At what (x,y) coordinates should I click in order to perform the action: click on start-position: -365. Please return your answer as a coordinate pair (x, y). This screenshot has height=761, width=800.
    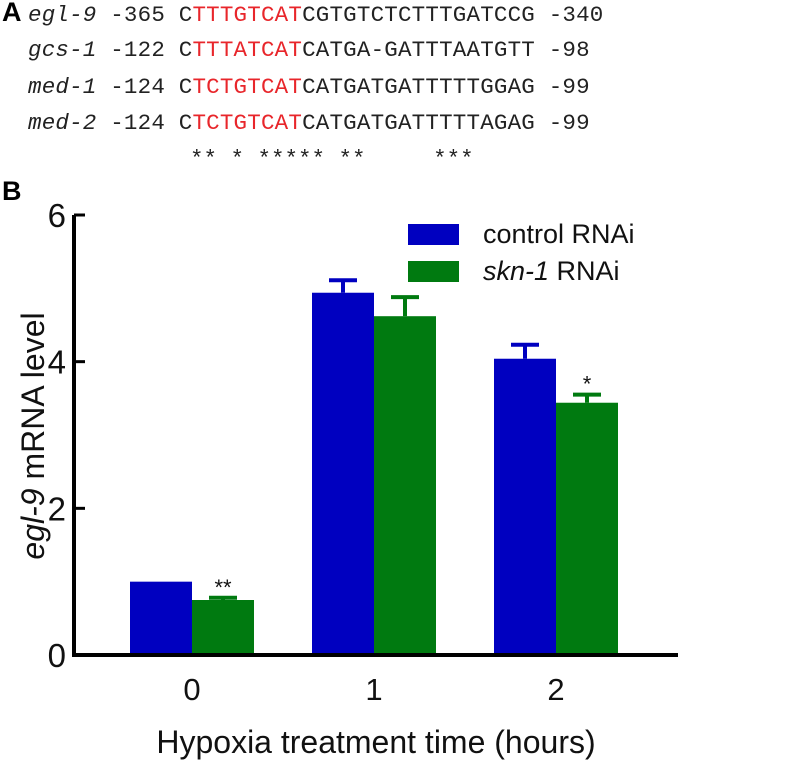
    Looking at the image, I should click on (138, 15).